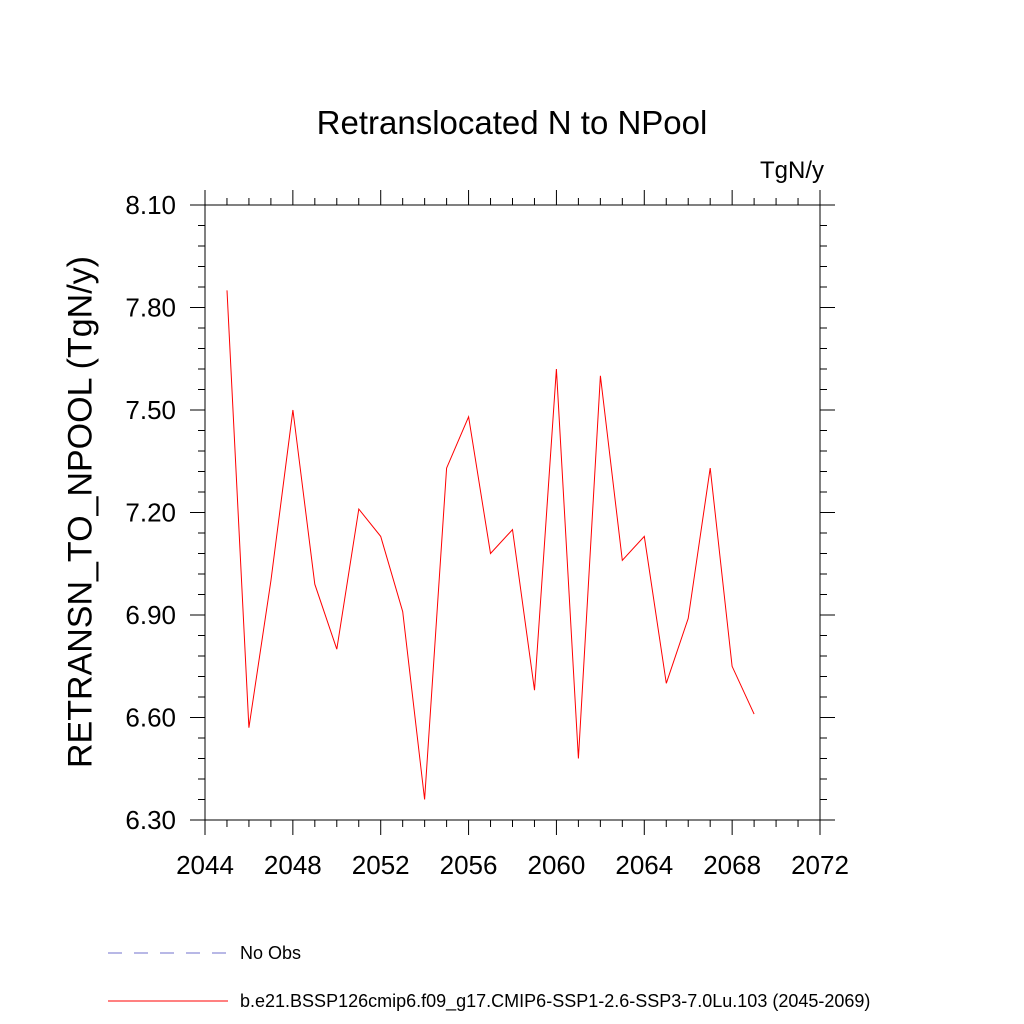 The image size is (1024, 1024). I want to click on y-tick-label: 7.80, so click(150, 308).